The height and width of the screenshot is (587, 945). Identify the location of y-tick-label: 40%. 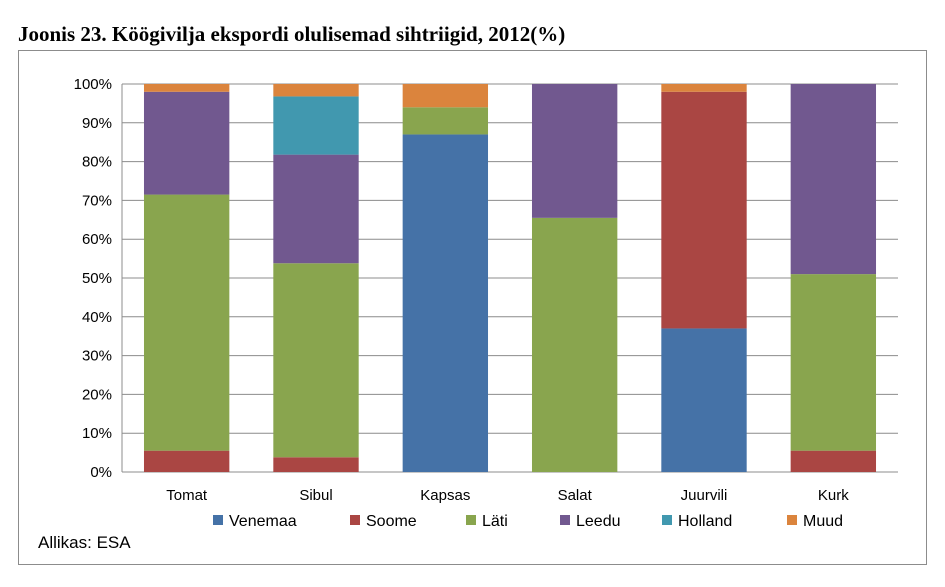
(97, 317).